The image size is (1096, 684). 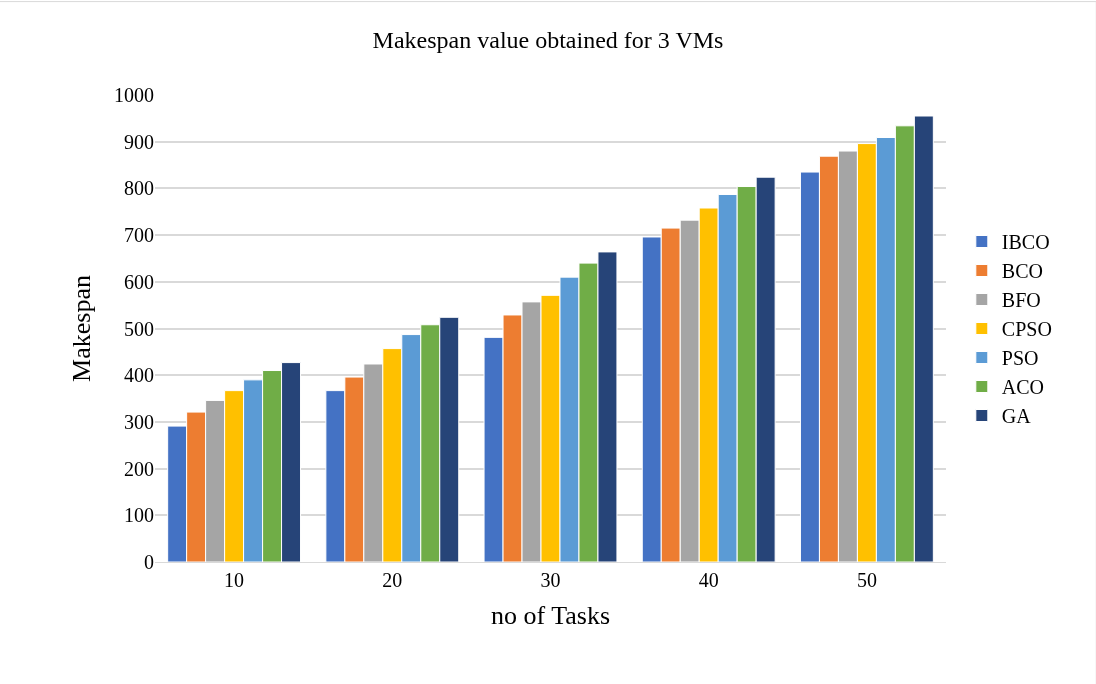 I want to click on x-tick-label: 40, so click(x=708, y=580).